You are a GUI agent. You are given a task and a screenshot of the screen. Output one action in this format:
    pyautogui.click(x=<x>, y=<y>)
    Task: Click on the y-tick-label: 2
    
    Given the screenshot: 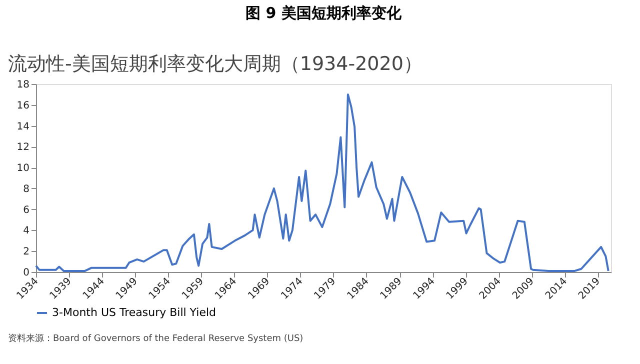 What is the action you would take?
    pyautogui.click(x=26, y=252)
    